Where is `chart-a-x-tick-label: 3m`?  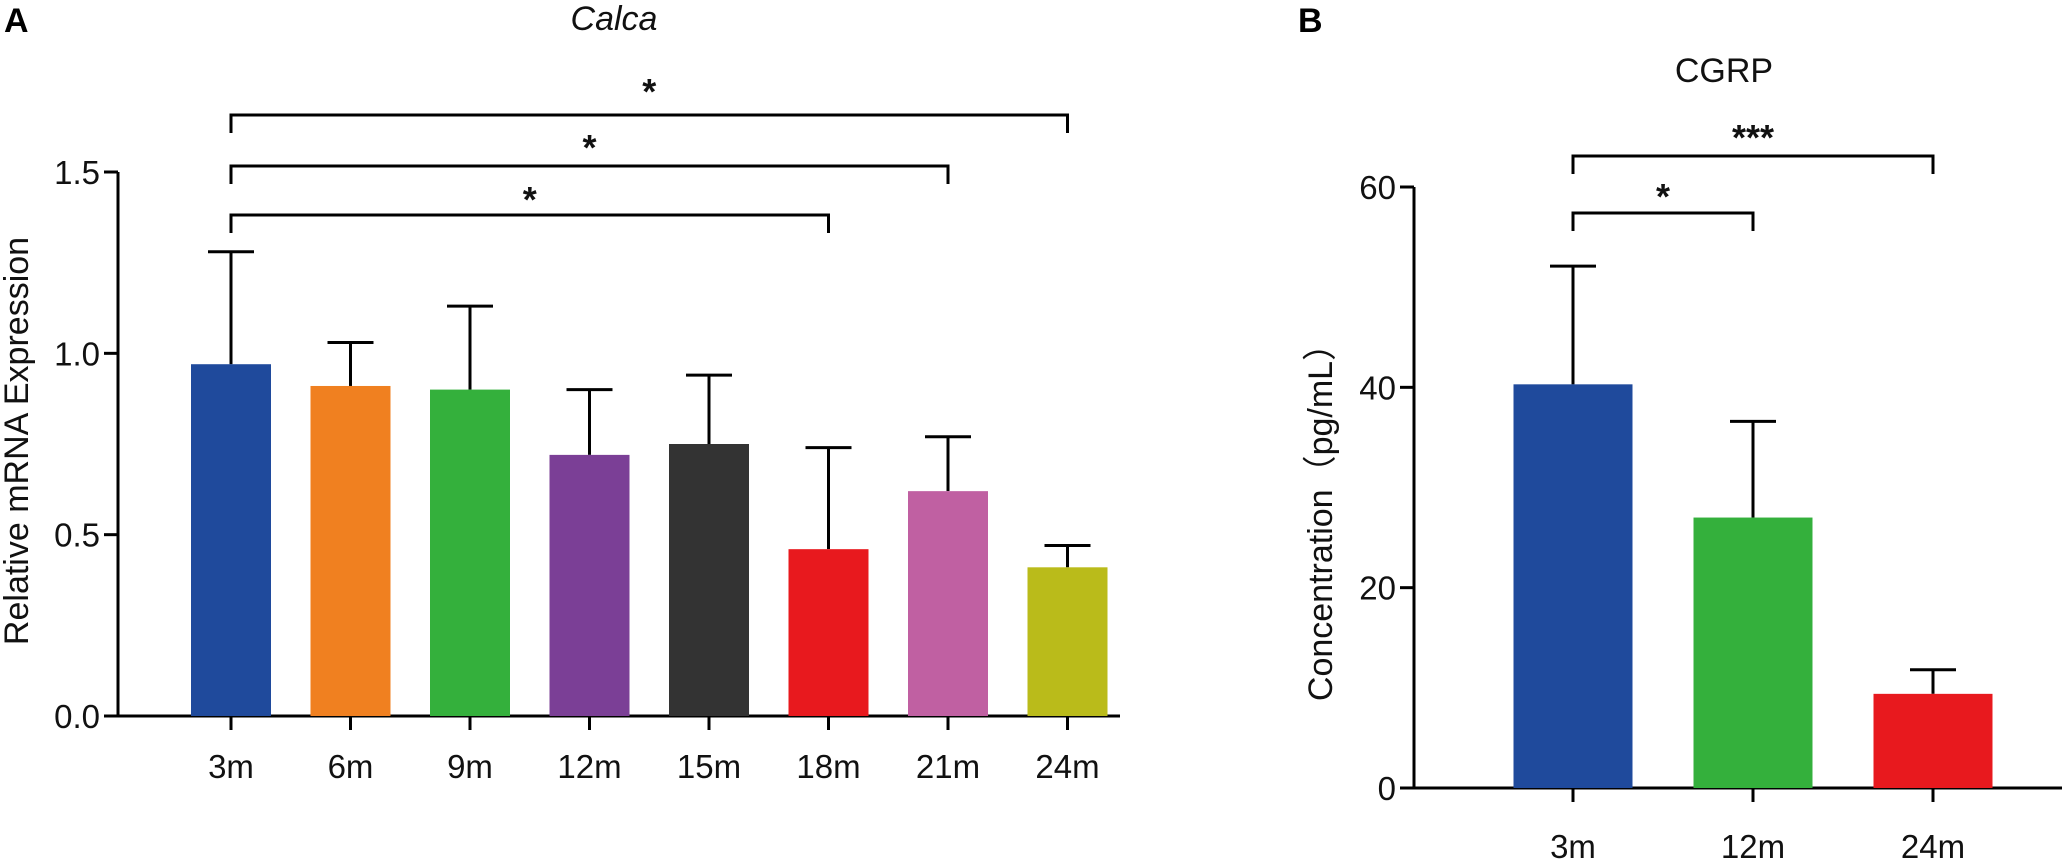
chart-a-x-tick-label: 3m is located at coordinates (231, 766).